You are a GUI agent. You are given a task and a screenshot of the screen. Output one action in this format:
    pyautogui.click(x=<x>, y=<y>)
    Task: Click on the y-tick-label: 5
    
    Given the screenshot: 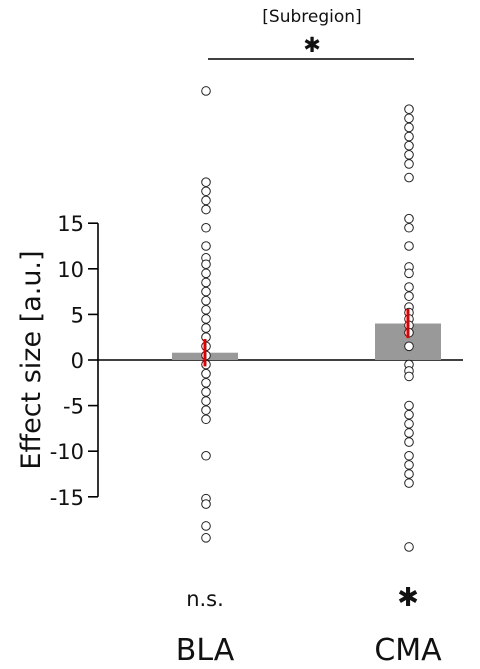 What is the action you would take?
    pyautogui.click(x=77, y=315)
    